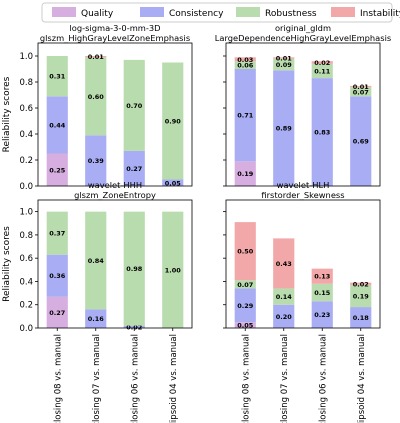 The width and height of the screenshot is (400, 423). I want to click on data-label: 0.39, so click(96, 161).